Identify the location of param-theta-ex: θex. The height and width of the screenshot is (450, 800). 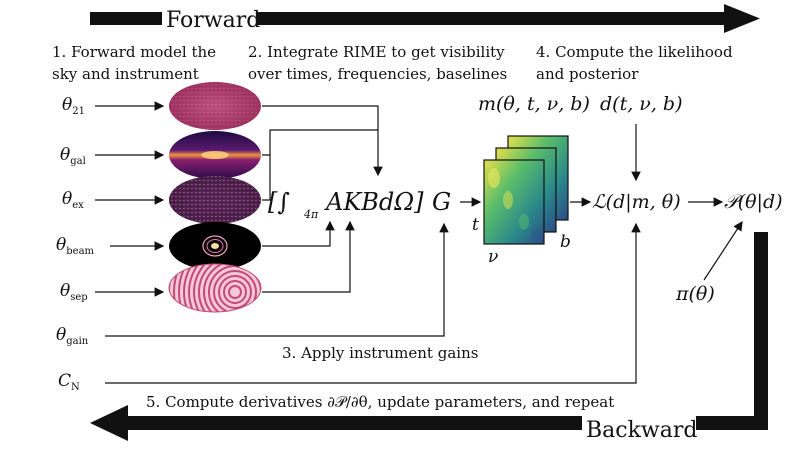
(73, 200).